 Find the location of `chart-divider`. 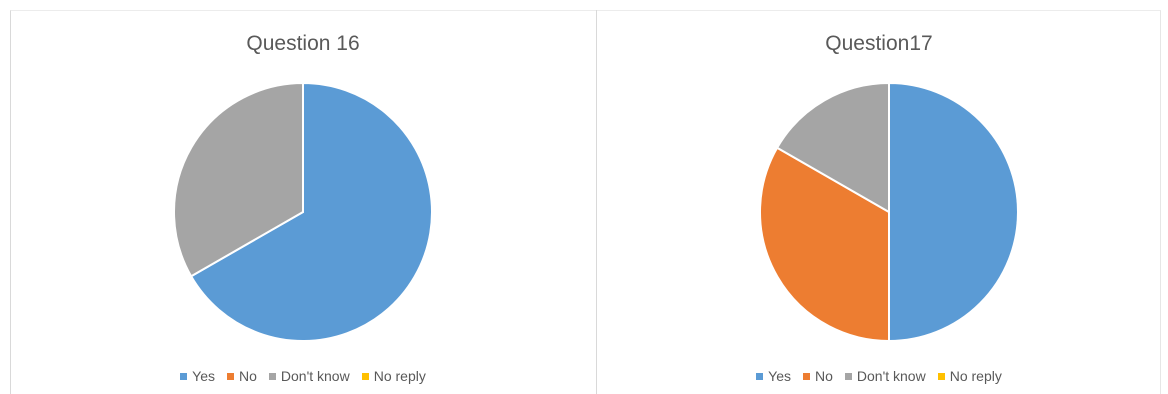

chart-divider is located at coordinates (596, 202).